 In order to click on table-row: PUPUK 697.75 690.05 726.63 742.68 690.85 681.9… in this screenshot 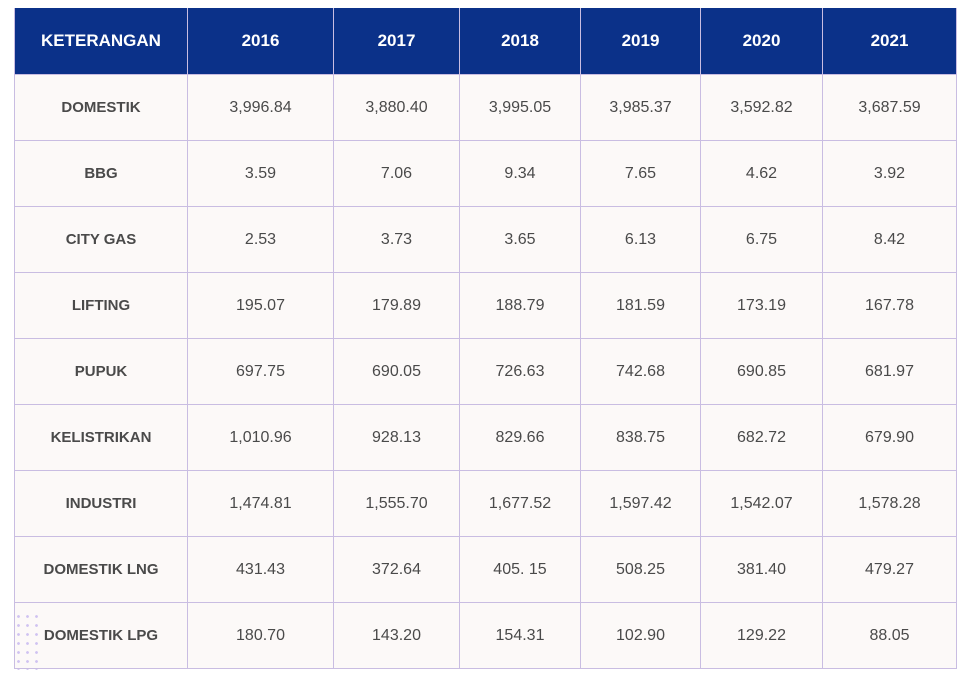, I will do `click(485, 371)`.